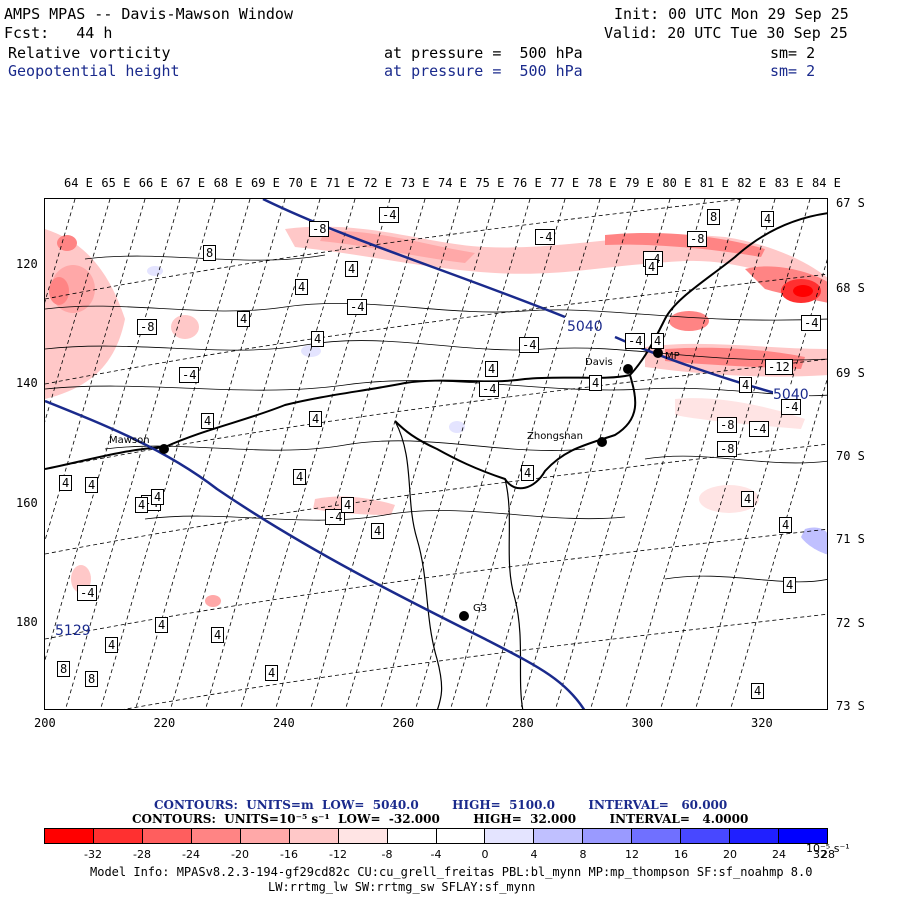 The image size is (900, 900). Describe the element at coordinates (64, 669) in the screenshot. I see `contour-value-label: 8` at that location.